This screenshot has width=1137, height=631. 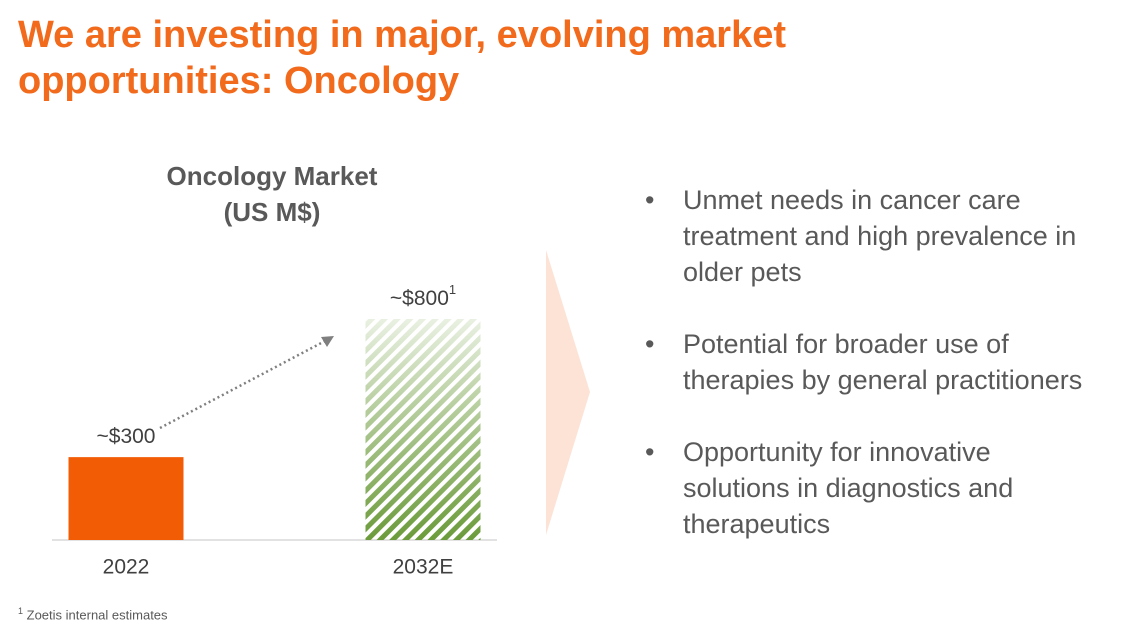 I want to click on footnote-text: Zoetis internal estimates, so click(x=97, y=615).